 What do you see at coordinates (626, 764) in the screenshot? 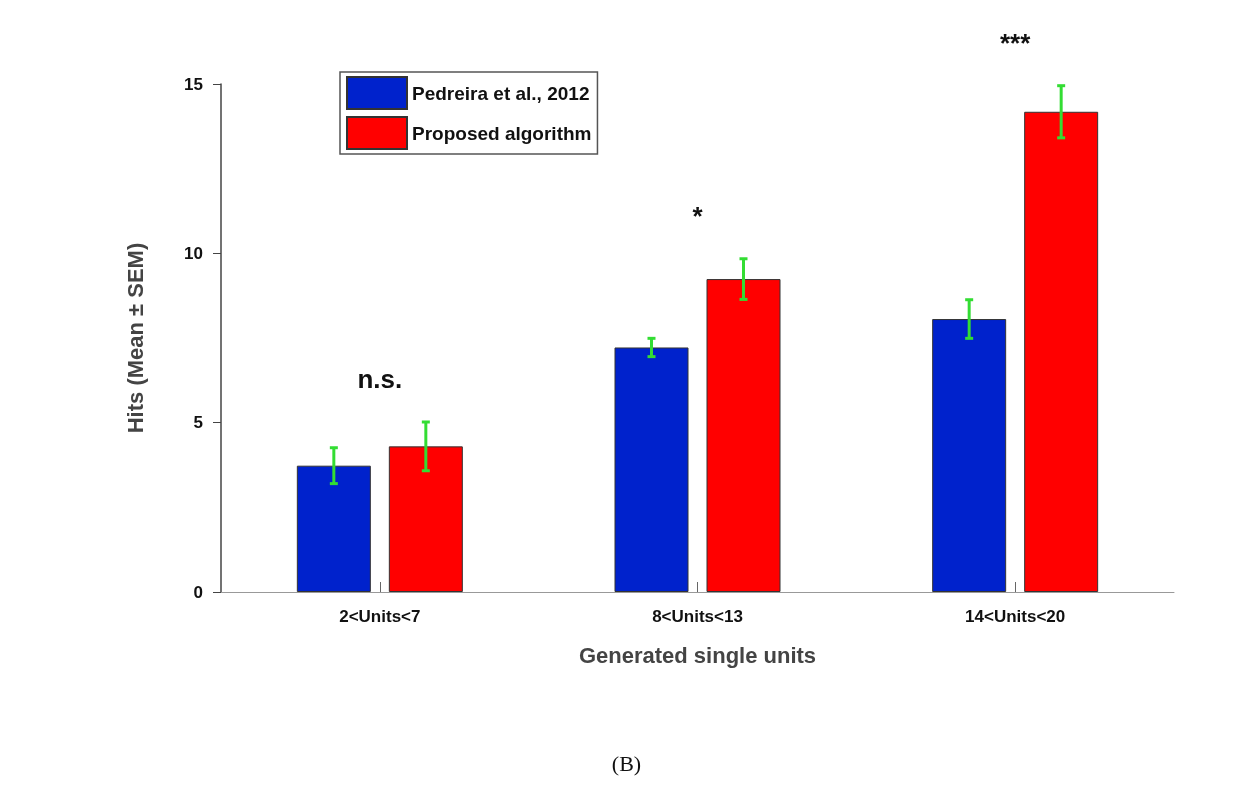
I see `text: (B)` at bounding box center [626, 764].